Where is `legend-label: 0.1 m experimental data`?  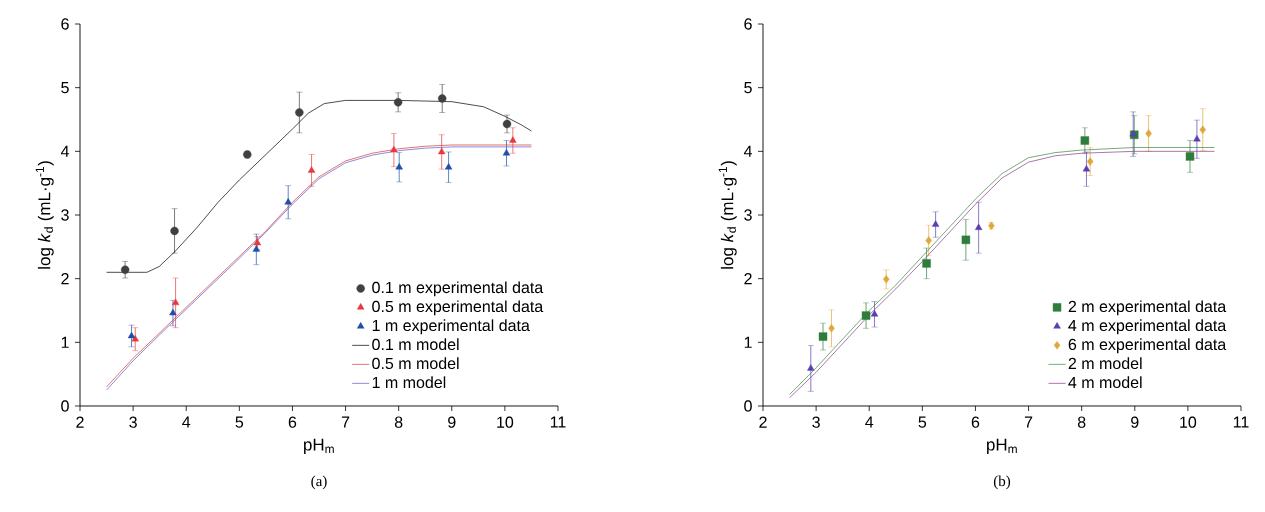
legend-label: 0.1 m experimental data is located at coordinates (458, 289).